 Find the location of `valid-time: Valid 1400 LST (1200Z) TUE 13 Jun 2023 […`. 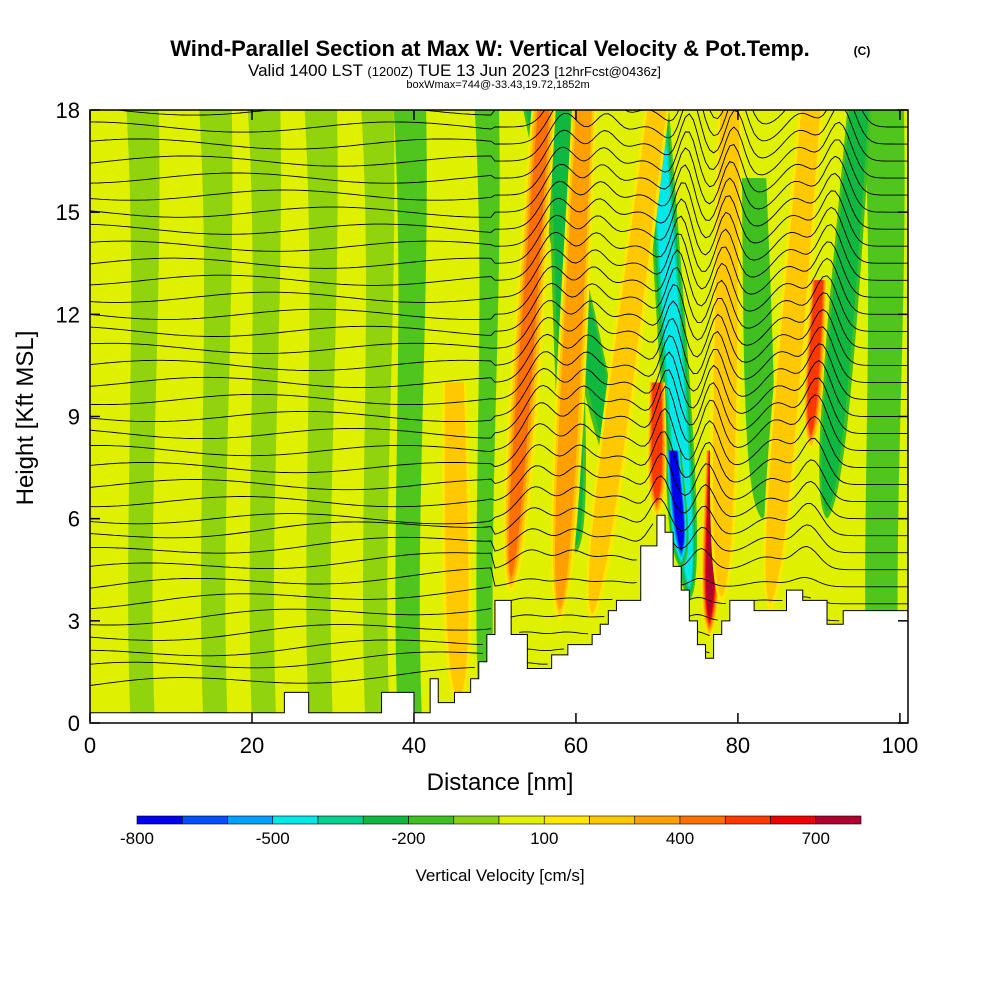

valid-time: Valid 1400 LST (1200Z) TUE 13 Jun 2023 [… is located at coordinates (454, 70).